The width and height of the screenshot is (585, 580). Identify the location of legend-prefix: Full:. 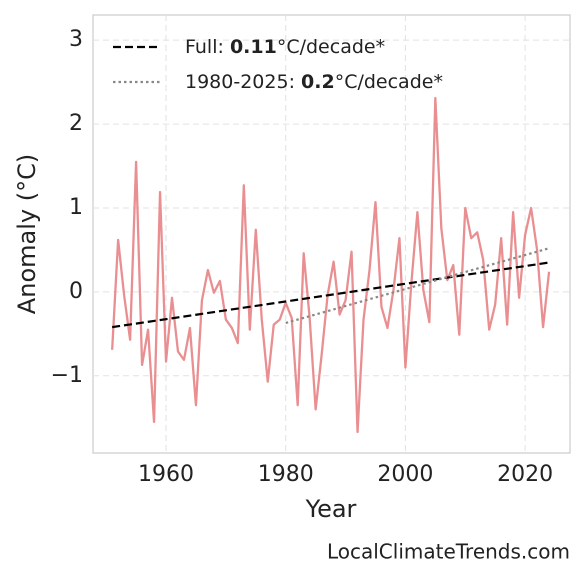
(207, 47).